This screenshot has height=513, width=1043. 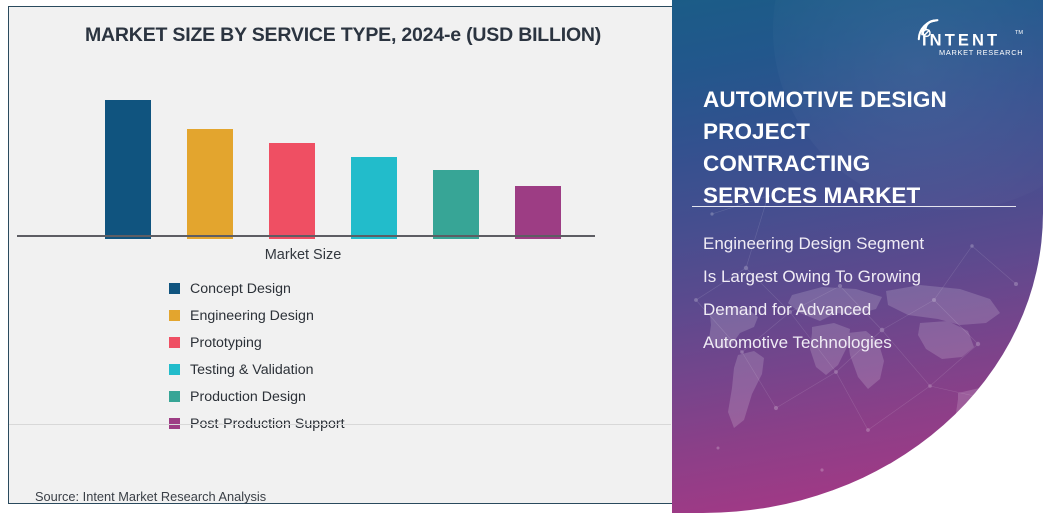 I want to click on legend-label: Prototyping, so click(x=226, y=342).